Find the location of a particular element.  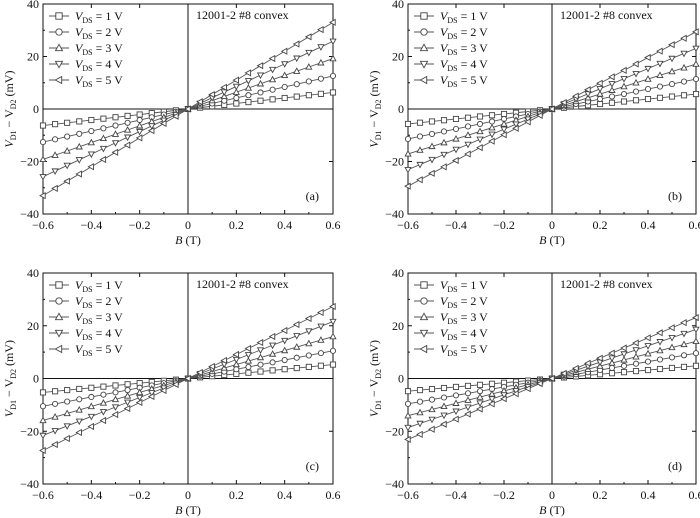

x-tick-label: 0 is located at coordinates (188, 495).